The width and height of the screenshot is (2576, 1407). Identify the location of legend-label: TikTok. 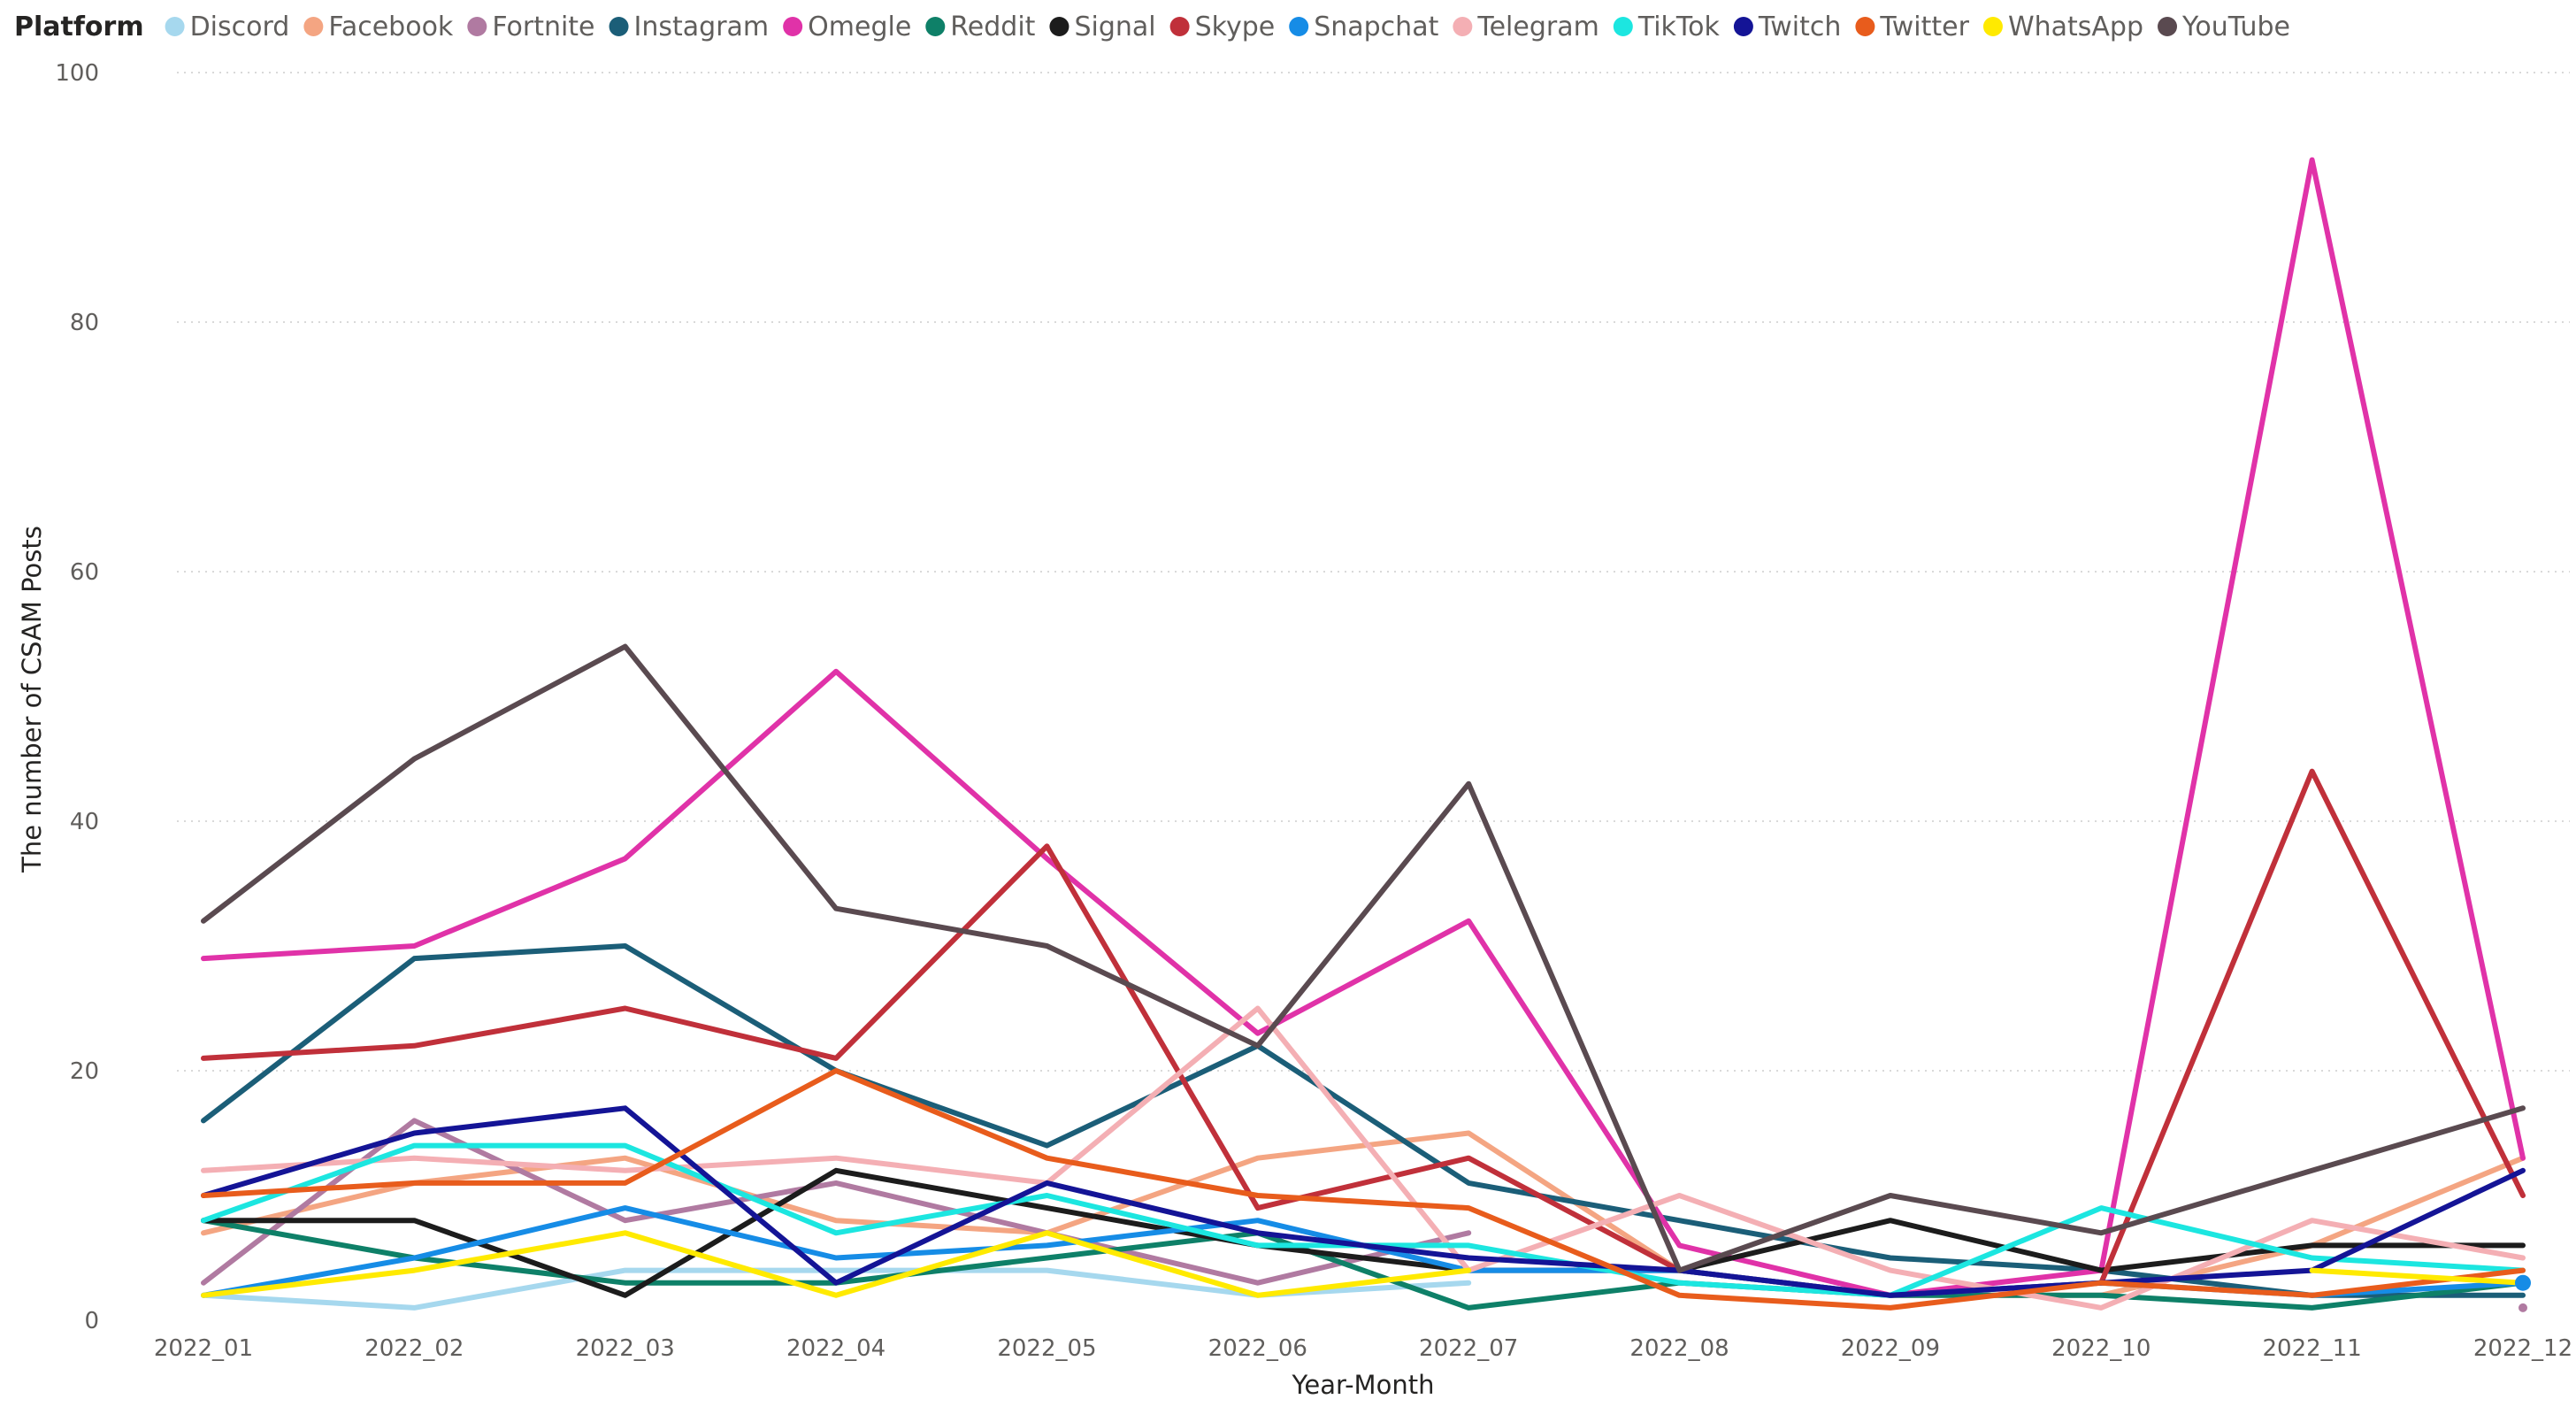
(1679, 27).